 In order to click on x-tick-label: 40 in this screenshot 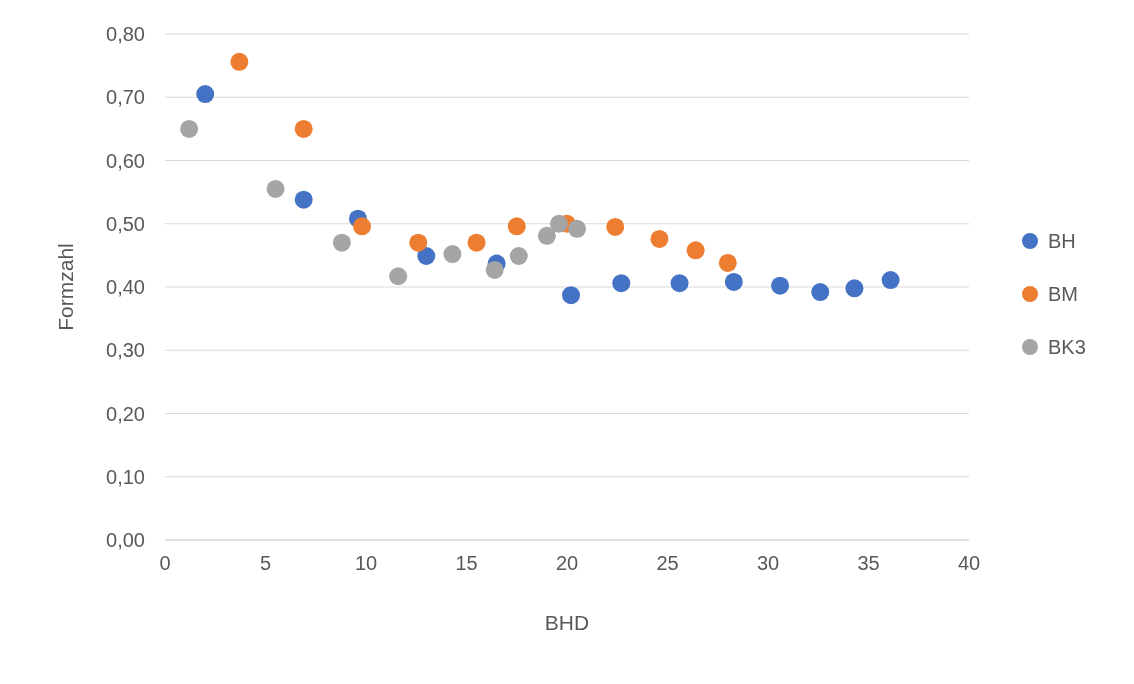, I will do `click(969, 563)`.